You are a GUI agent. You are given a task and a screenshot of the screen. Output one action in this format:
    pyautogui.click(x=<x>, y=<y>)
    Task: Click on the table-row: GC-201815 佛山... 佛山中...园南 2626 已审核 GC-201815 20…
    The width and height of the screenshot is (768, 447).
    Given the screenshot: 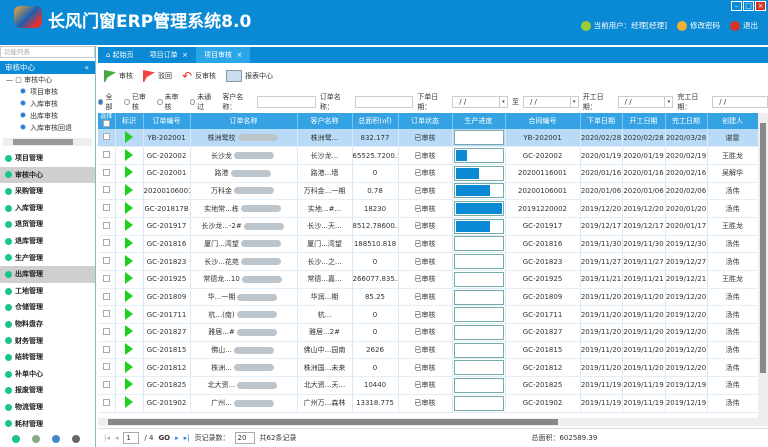 What is the action you would take?
    pyautogui.click(x=428, y=350)
    